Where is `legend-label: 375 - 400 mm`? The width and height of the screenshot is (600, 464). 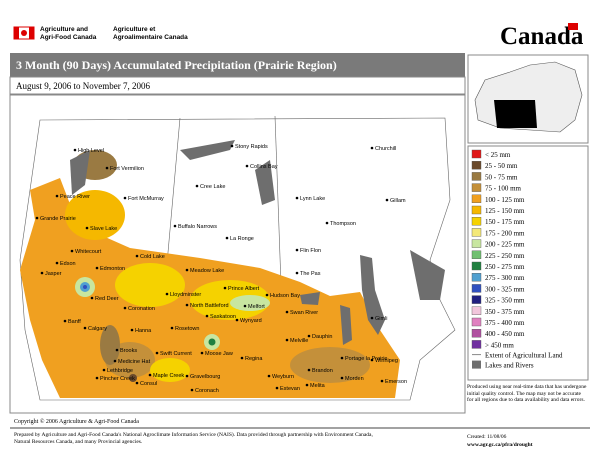 legend-label: 375 - 400 mm is located at coordinates (505, 323).